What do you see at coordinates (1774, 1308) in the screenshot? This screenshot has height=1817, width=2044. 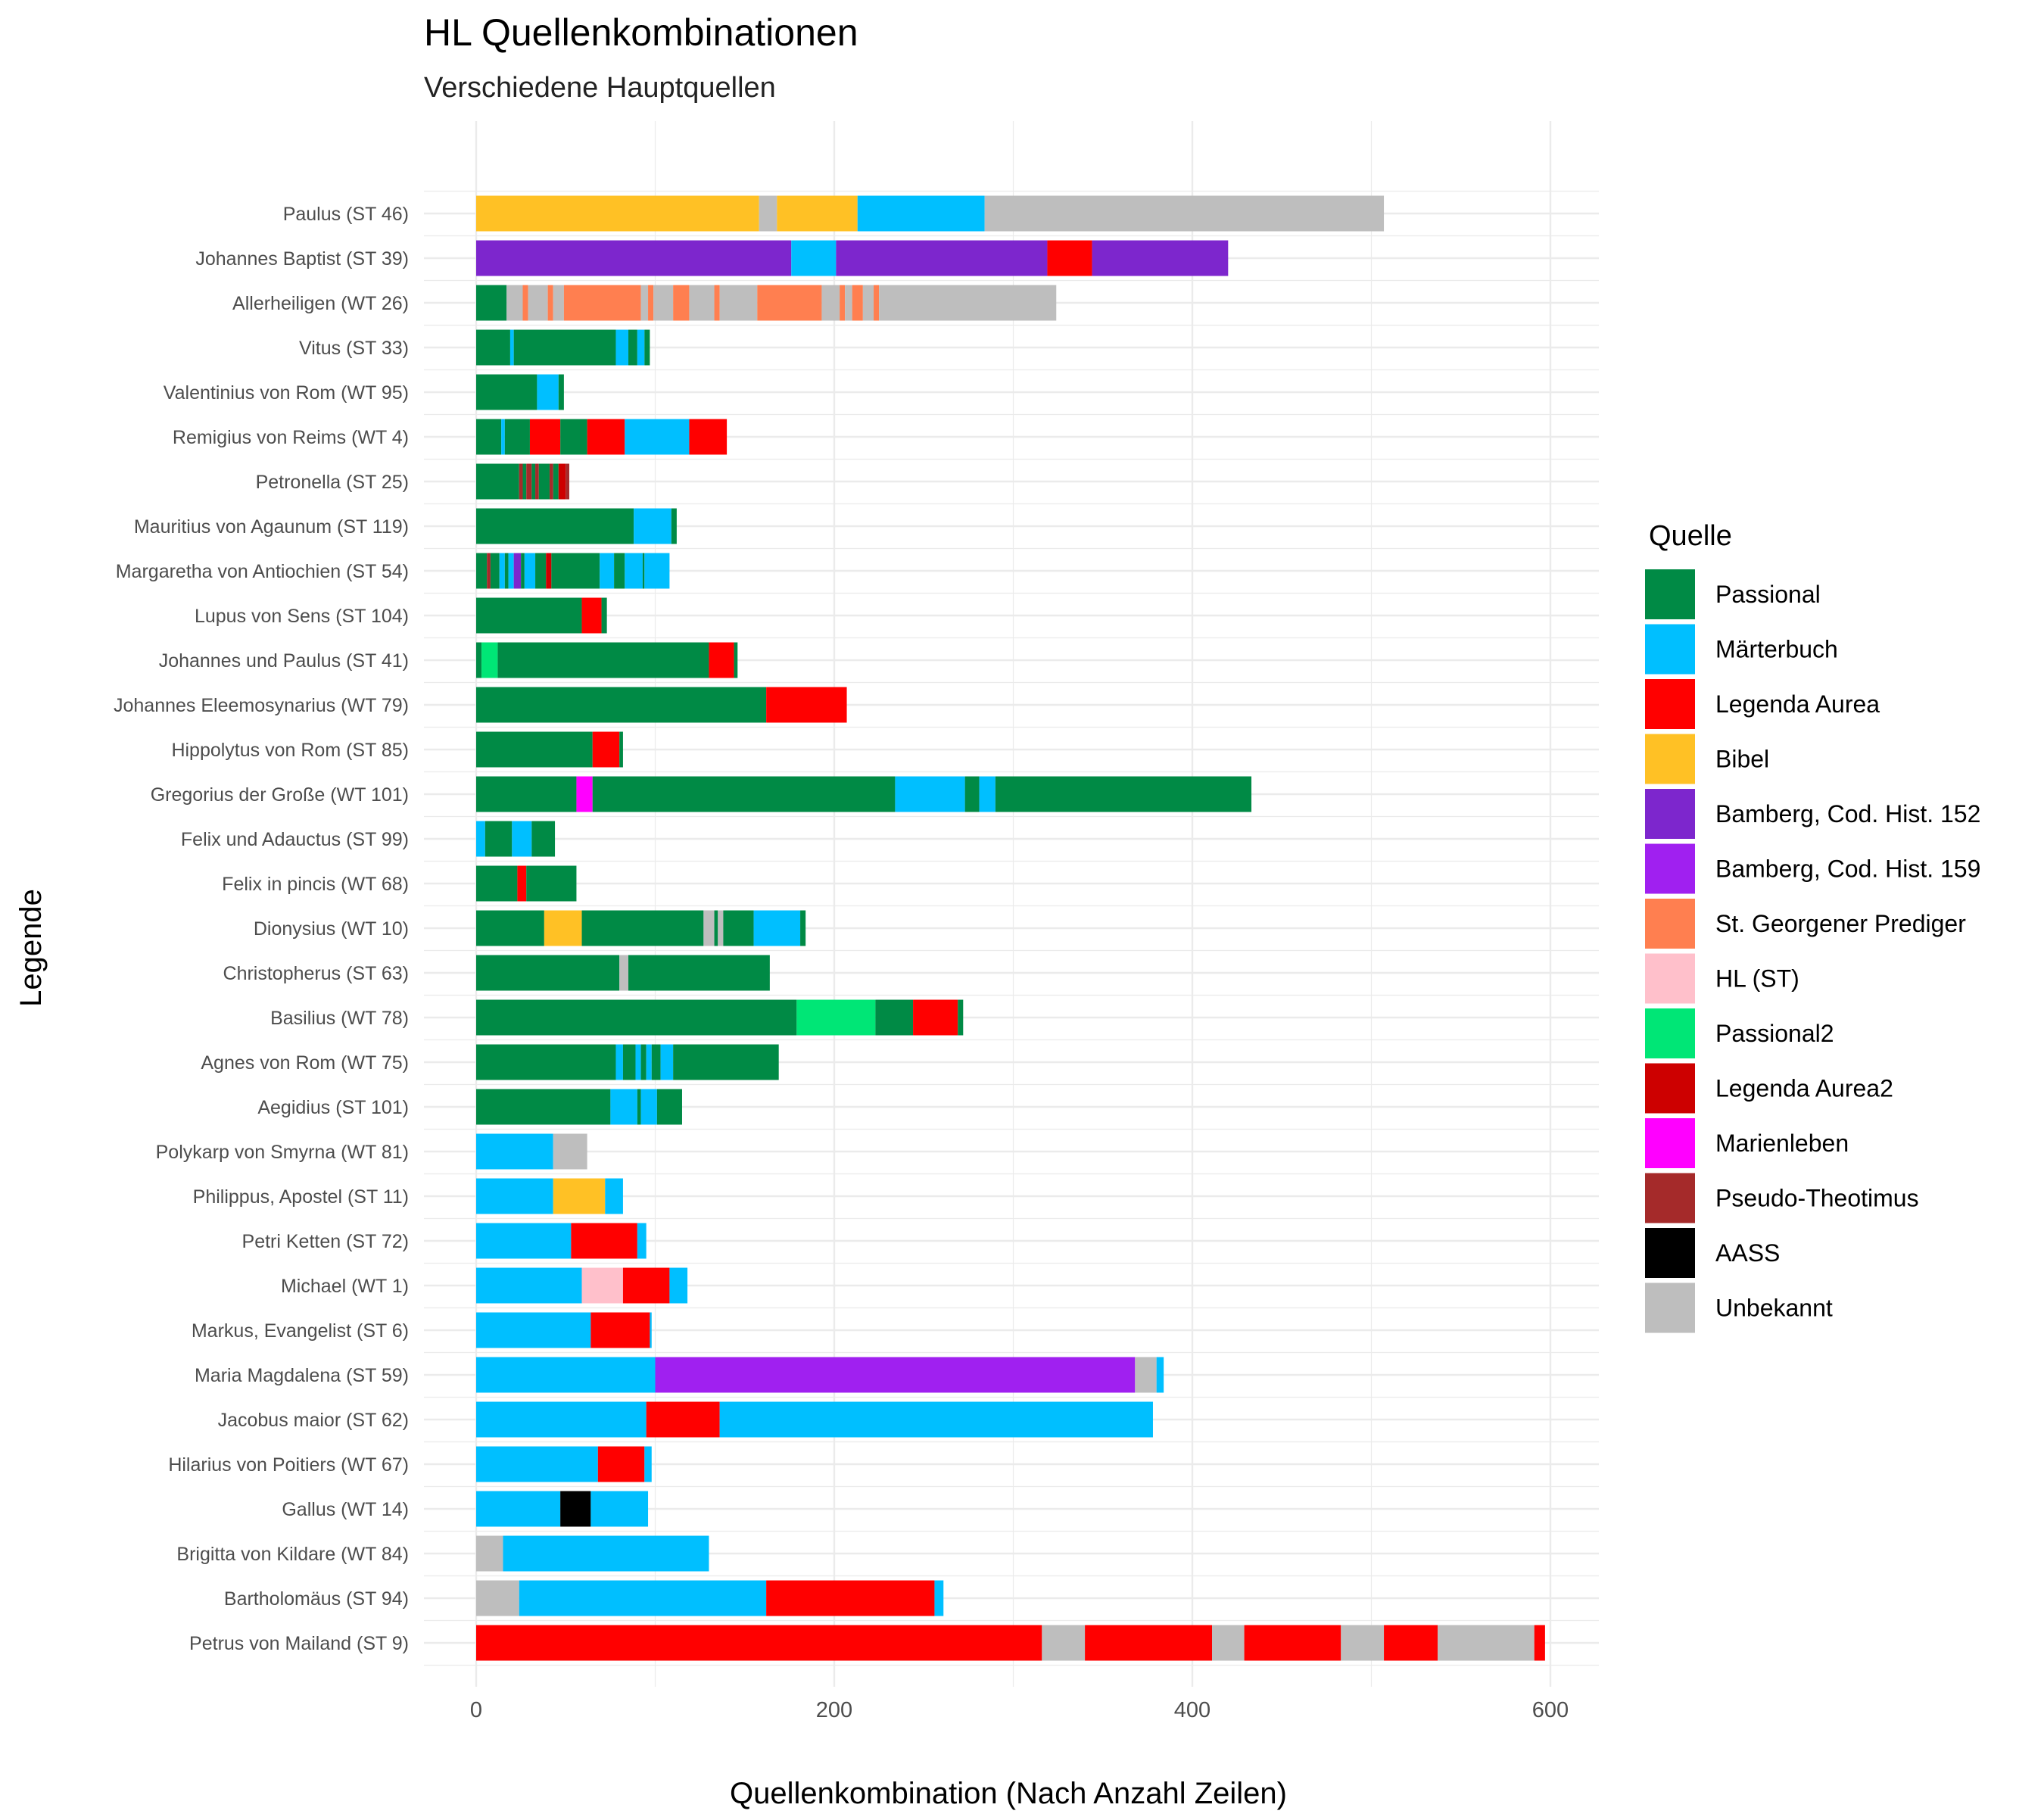 I see `legend-label: Unbekannt` at bounding box center [1774, 1308].